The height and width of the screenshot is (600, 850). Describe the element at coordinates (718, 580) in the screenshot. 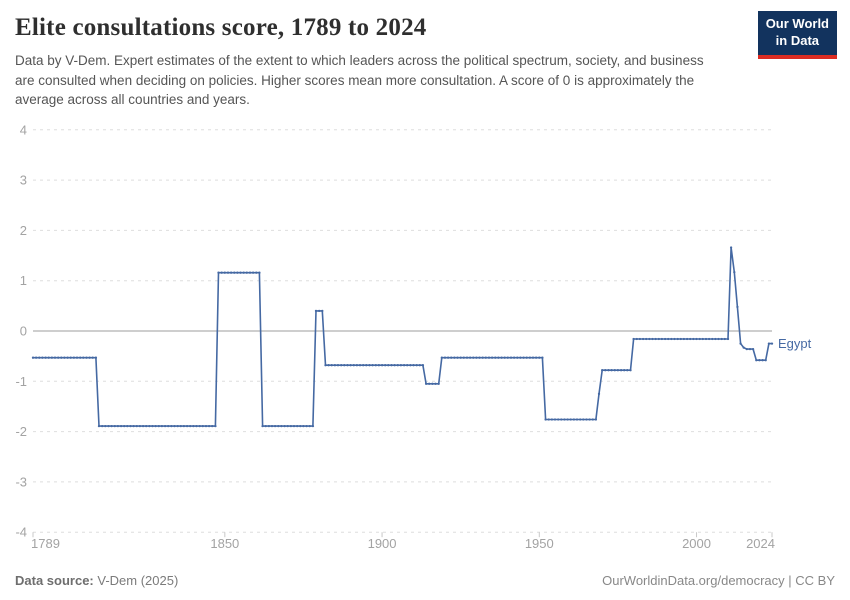

I see `attribution-link: OurWorldinData.org/democracy | CC BY` at that location.